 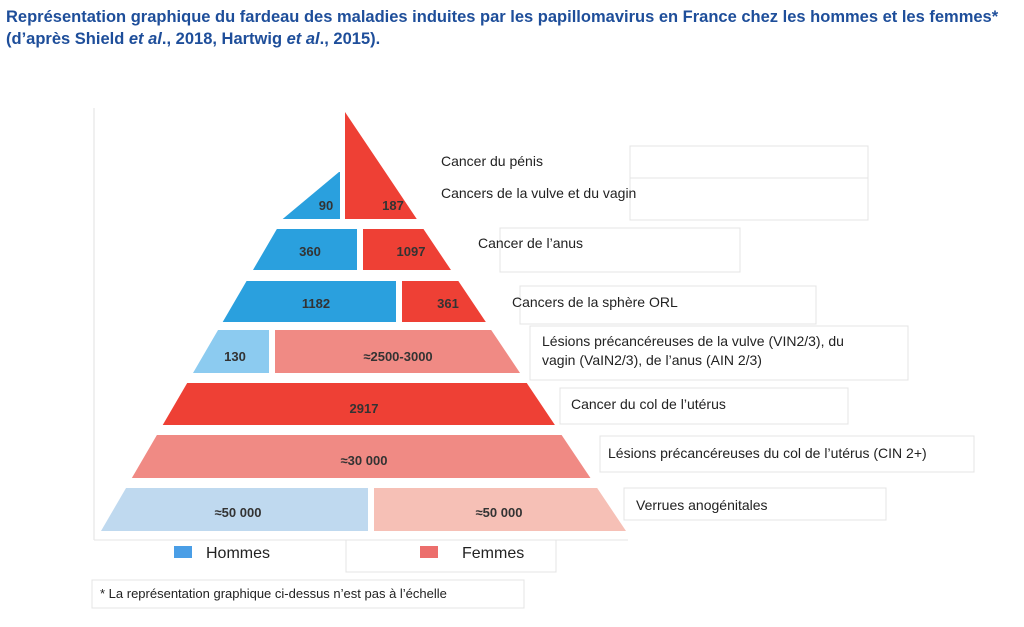 I want to click on segment-value-hommes-cancer-de-l-anus: 360, so click(x=310, y=251).